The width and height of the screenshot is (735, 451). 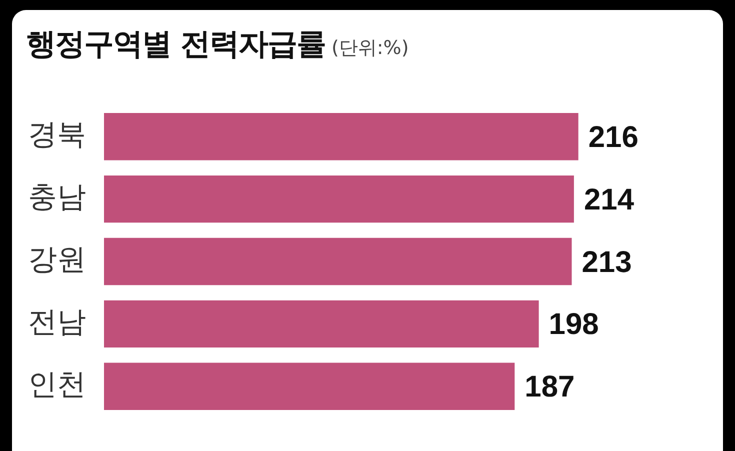 What do you see at coordinates (176, 44) in the screenshot?
I see `chart-title: 행정구역별 전력자급률` at bounding box center [176, 44].